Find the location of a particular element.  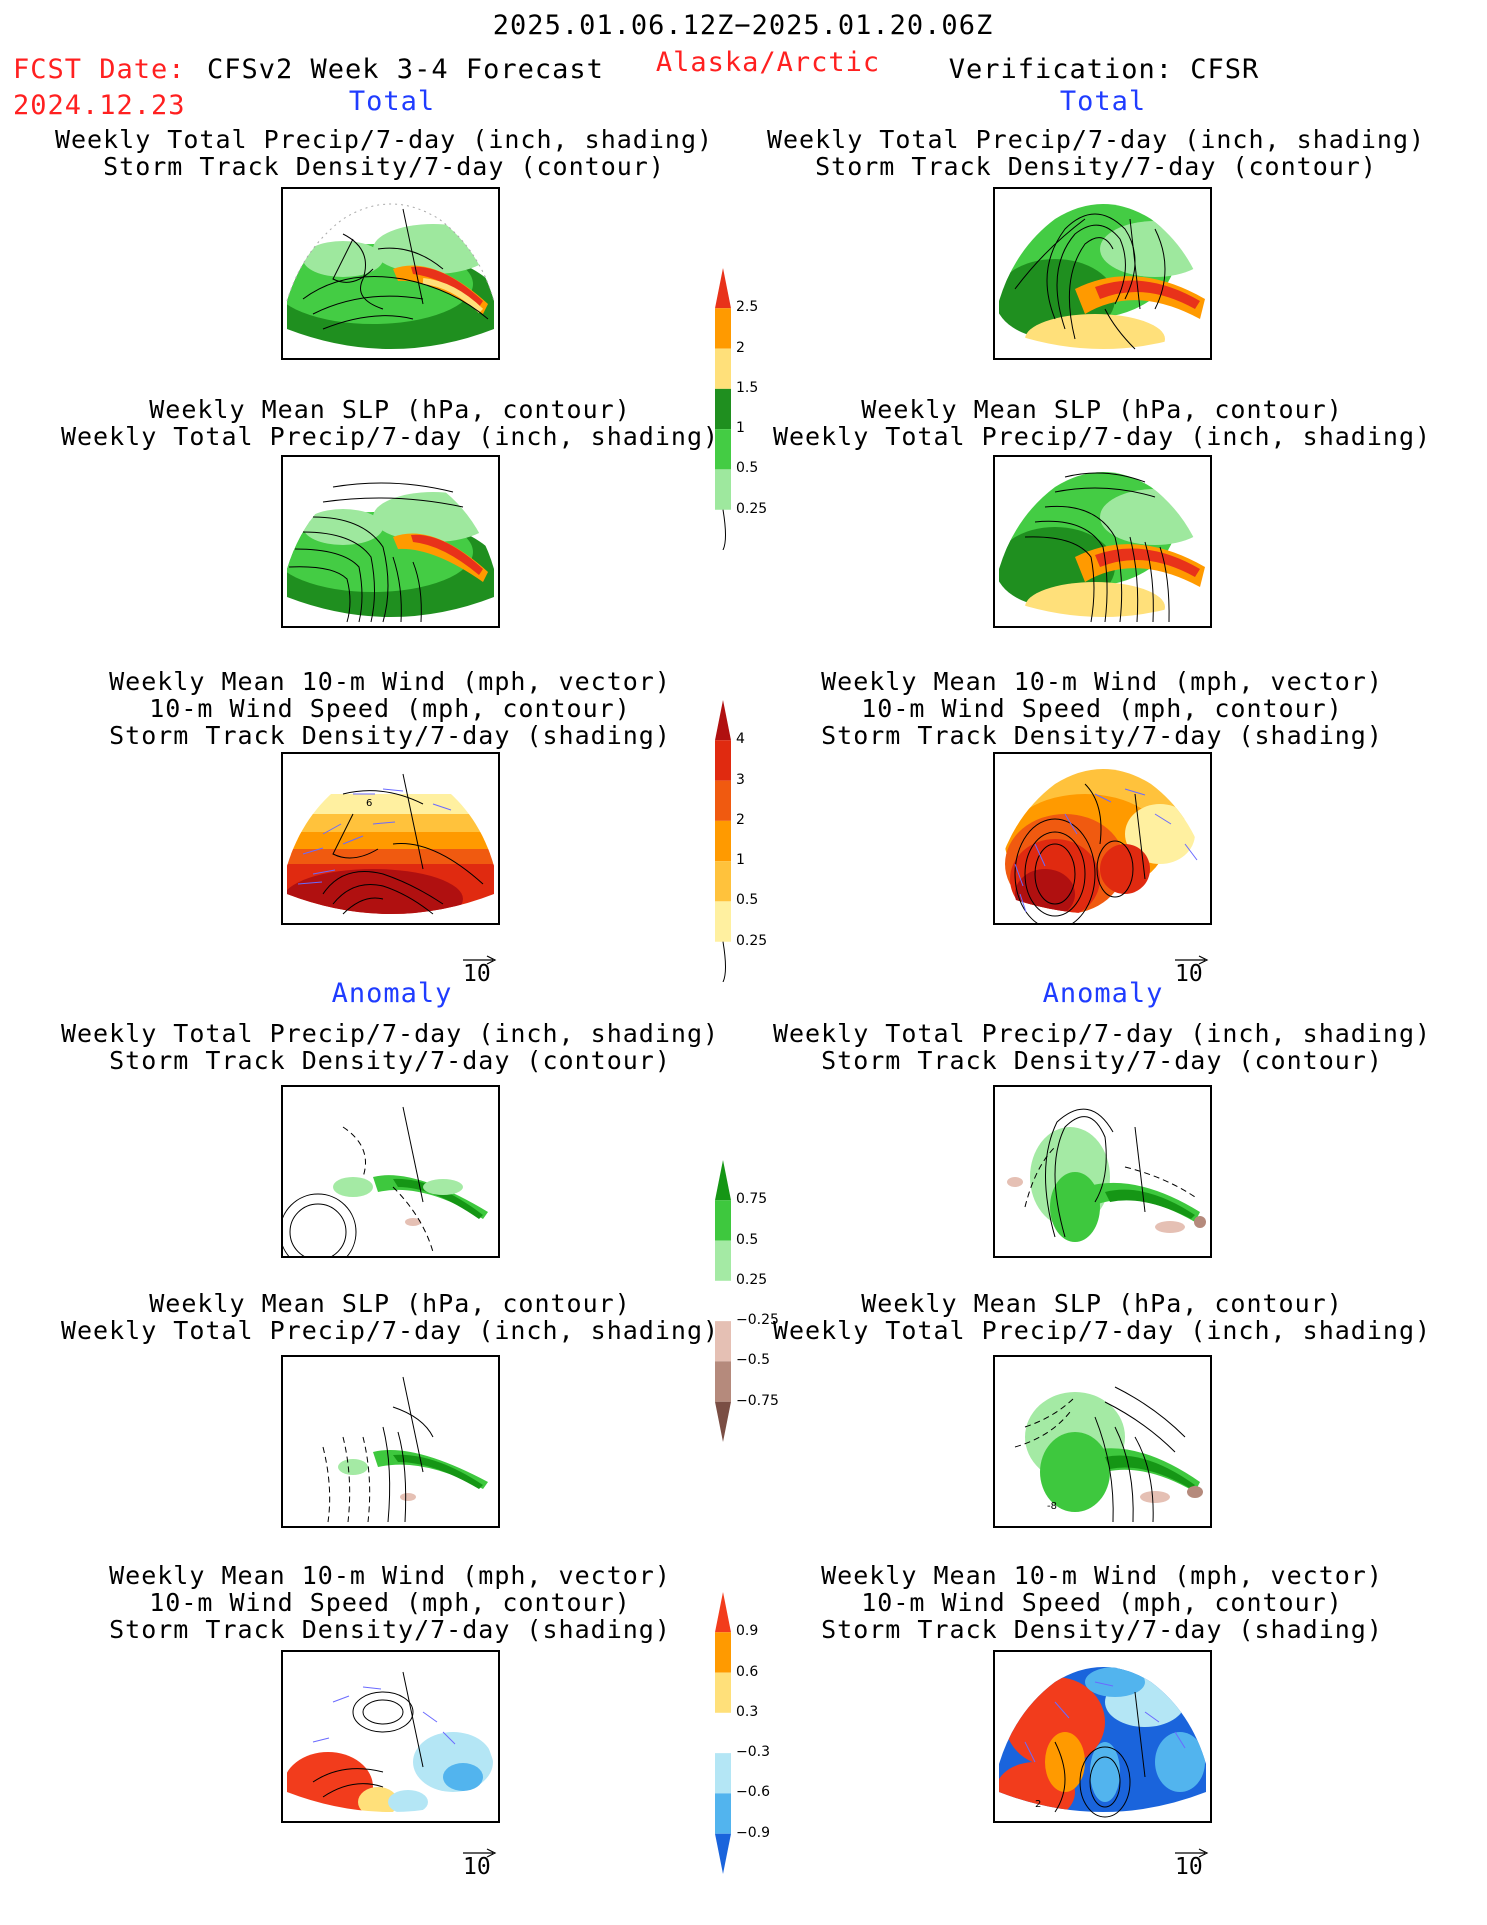

map-label-neg8: -8 is located at coordinates (1052, 1506).